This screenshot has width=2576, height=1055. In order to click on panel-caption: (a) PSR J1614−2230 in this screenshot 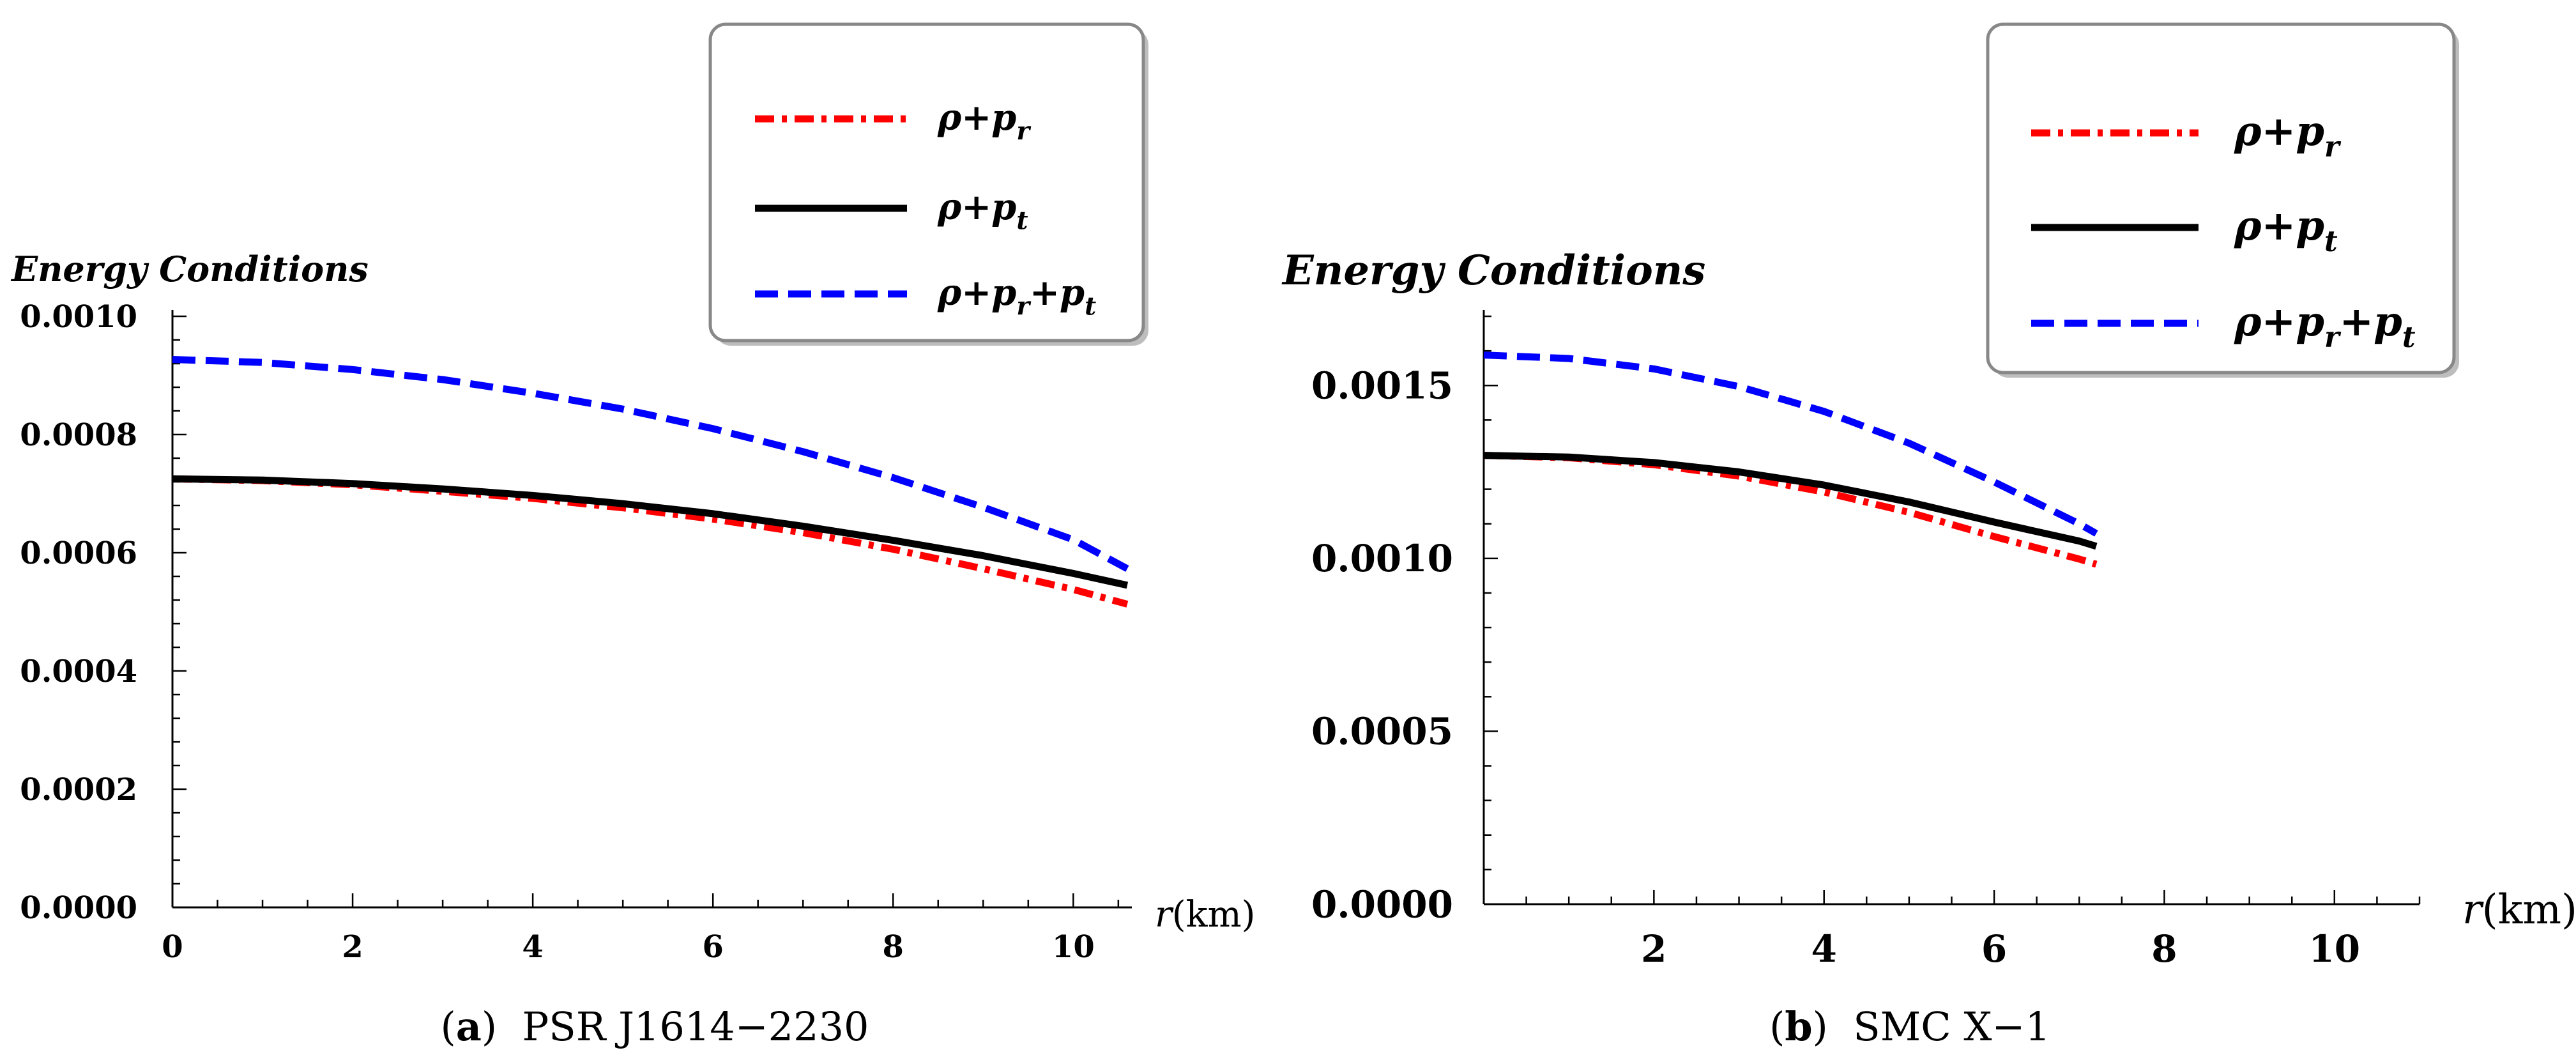, I will do `click(655, 1026)`.